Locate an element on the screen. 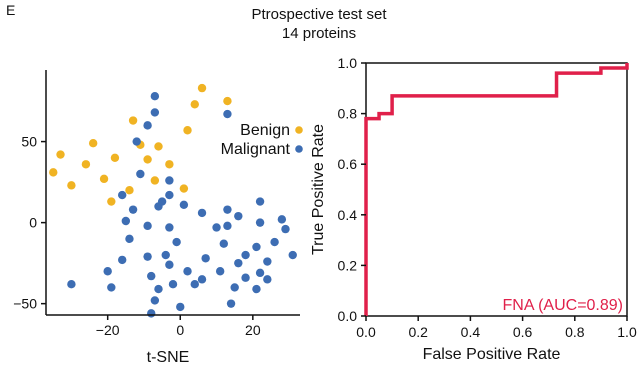 The height and width of the screenshot is (367, 638). roc-x-tick-label: 0.2 is located at coordinates (418, 332).